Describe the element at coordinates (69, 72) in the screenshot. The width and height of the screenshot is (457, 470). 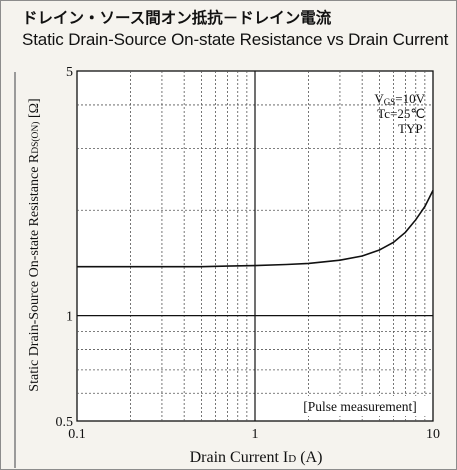
I see `y-tick-label: 5` at that location.